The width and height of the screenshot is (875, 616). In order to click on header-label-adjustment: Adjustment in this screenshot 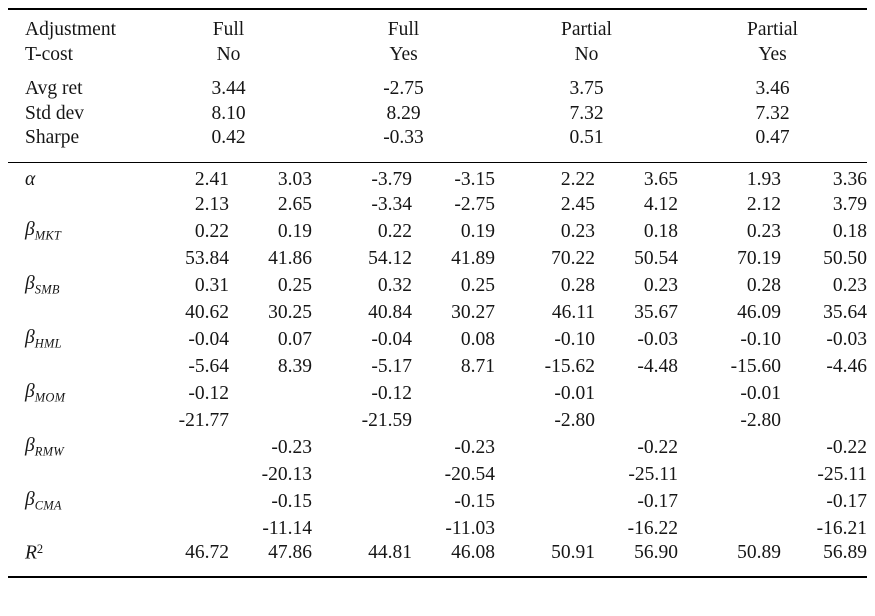, I will do `click(70, 29)`.